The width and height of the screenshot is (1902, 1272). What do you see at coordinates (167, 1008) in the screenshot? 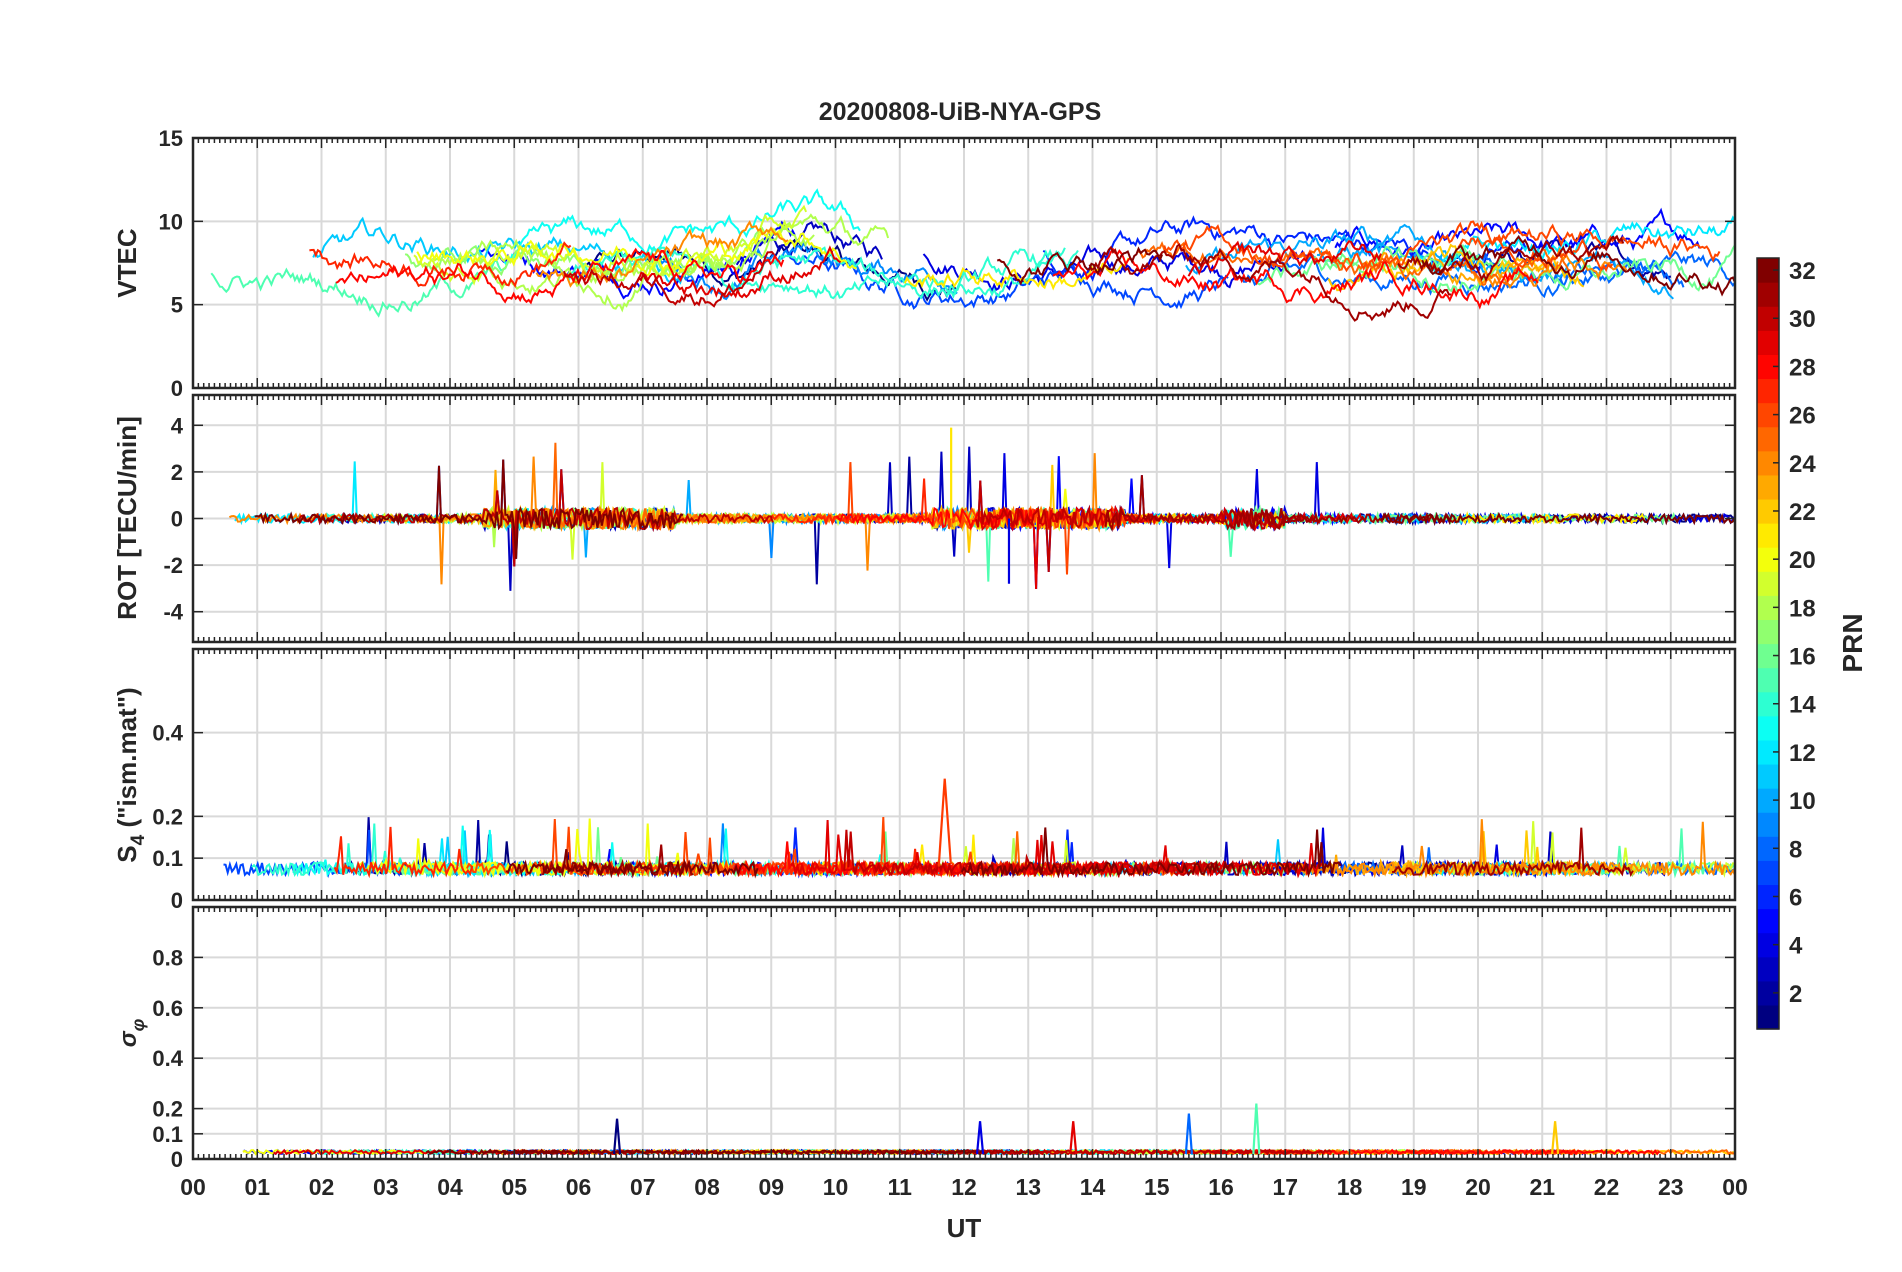
I see `y-tick-label: 0.6` at bounding box center [167, 1008].